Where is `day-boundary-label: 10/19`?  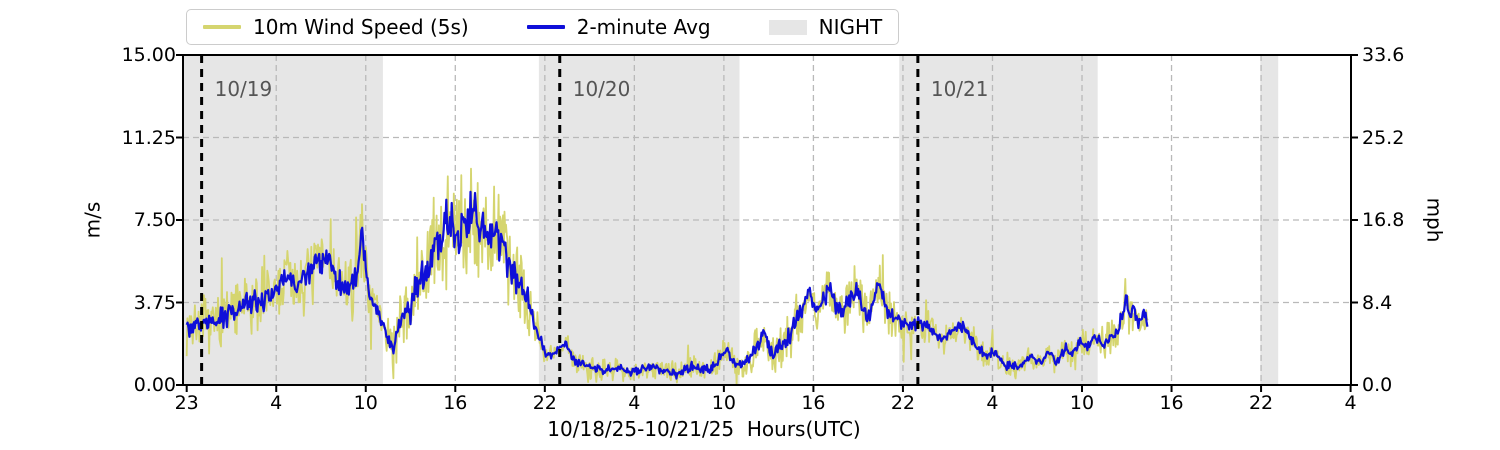
day-boundary-label: 10/19 is located at coordinates (243, 89).